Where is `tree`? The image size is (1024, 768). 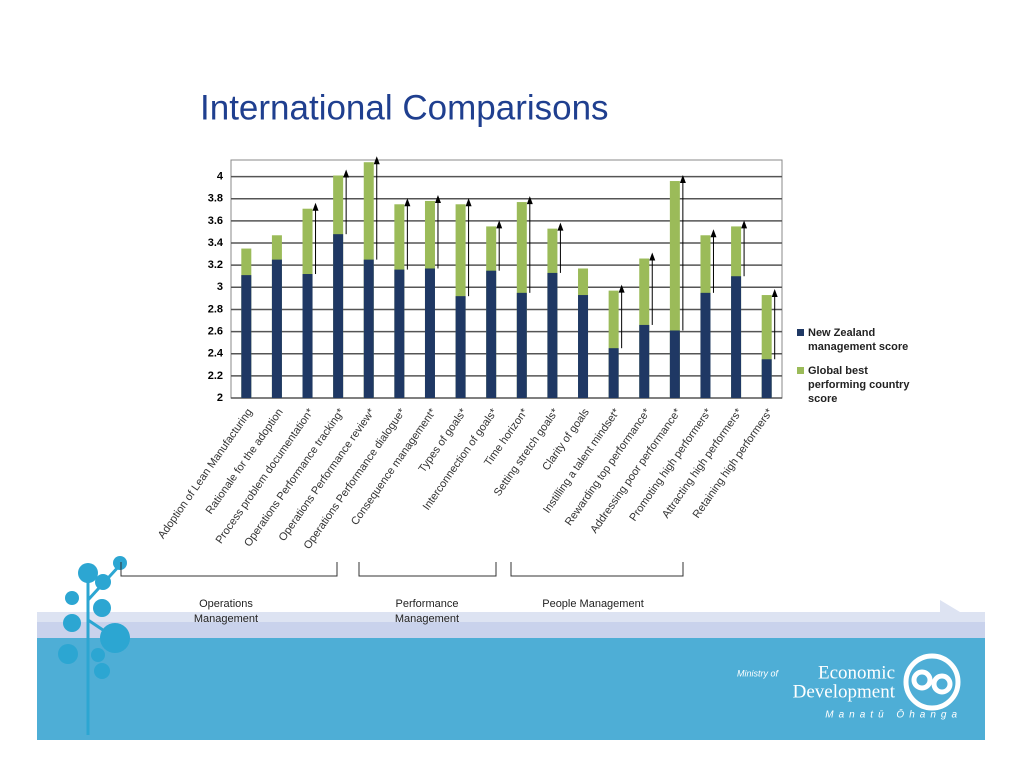 tree is located at coordinates (94, 645).